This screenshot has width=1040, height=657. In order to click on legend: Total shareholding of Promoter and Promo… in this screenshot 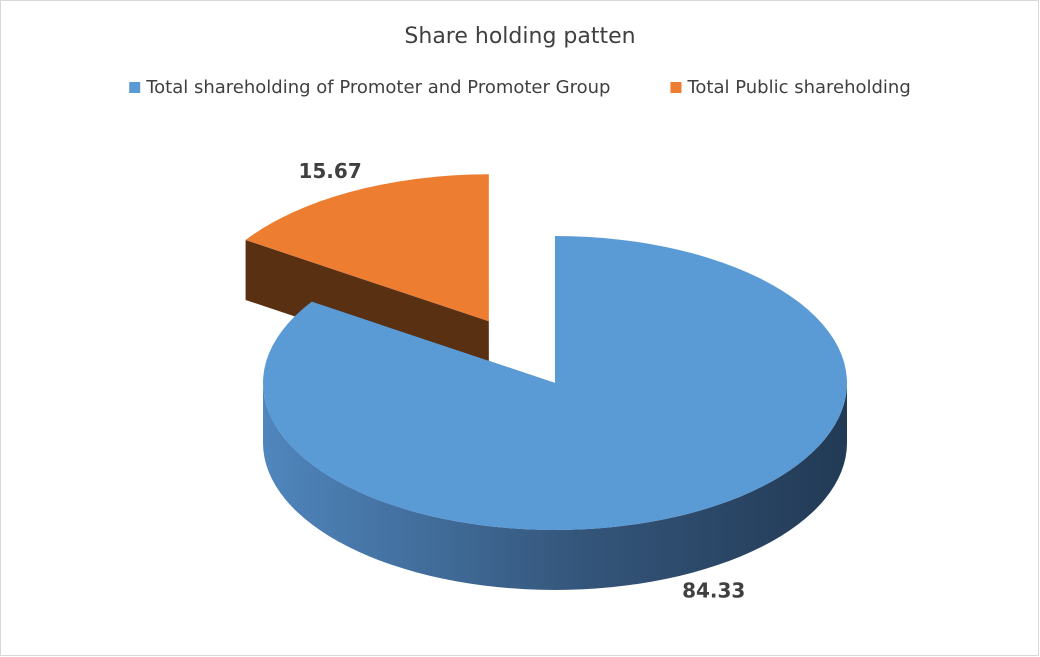, I will do `click(520, 87)`.